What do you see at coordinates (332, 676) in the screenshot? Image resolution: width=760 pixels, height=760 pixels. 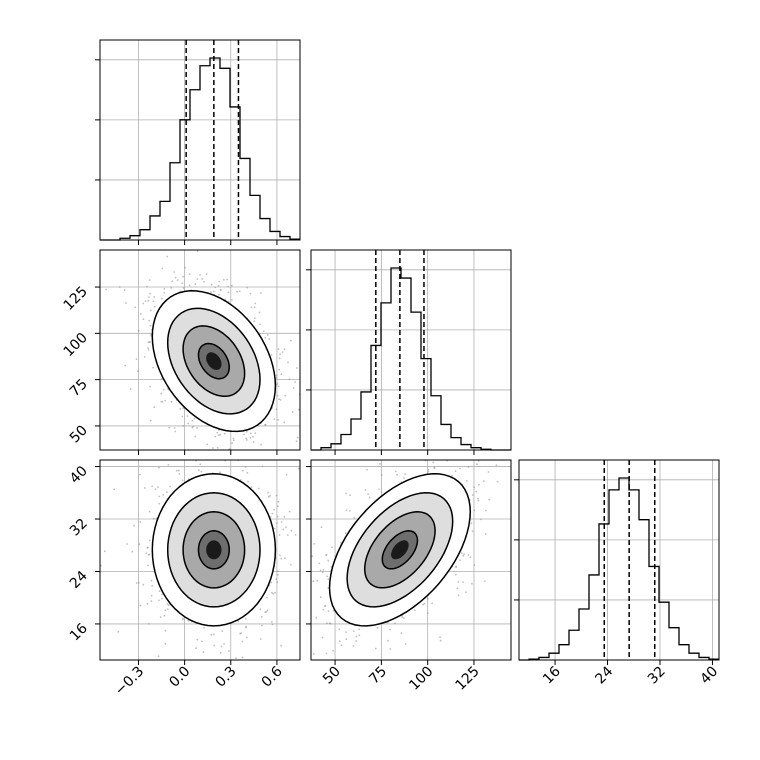 I see `x-tick-label-1-0: 50` at bounding box center [332, 676].